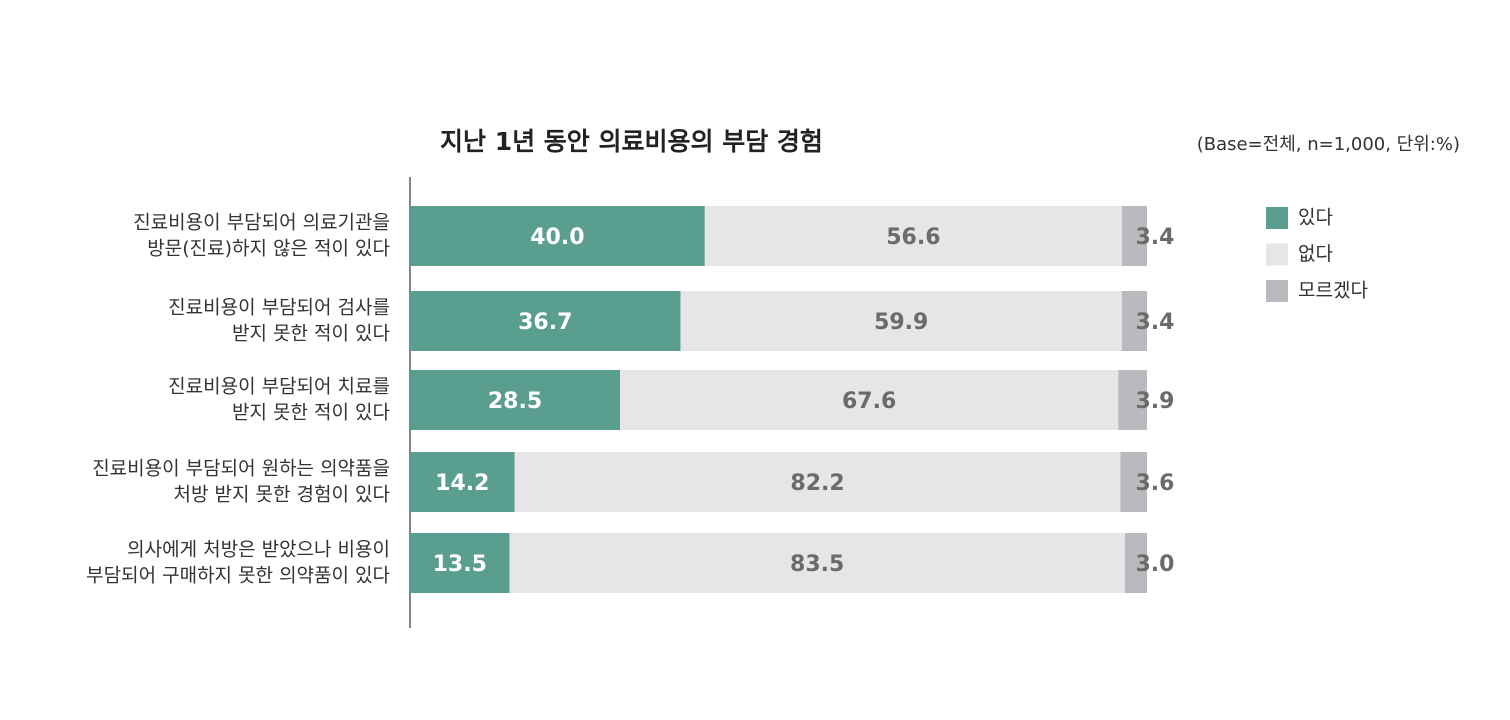 The width and height of the screenshot is (1510, 720). I want to click on value-label: 3.0, so click(1155, 564).